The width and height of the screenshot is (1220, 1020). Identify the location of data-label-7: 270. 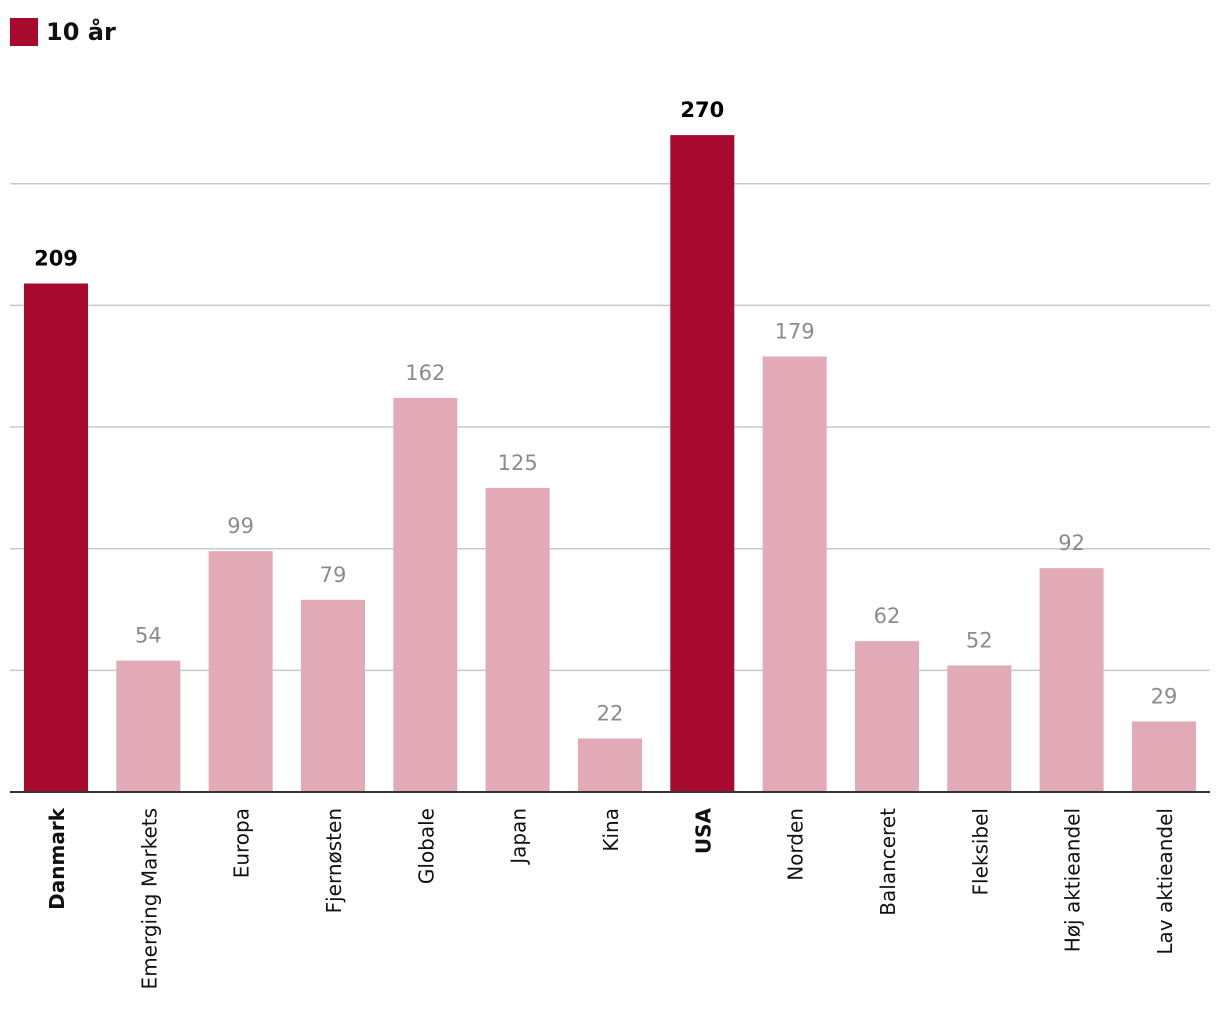
(702, 110).